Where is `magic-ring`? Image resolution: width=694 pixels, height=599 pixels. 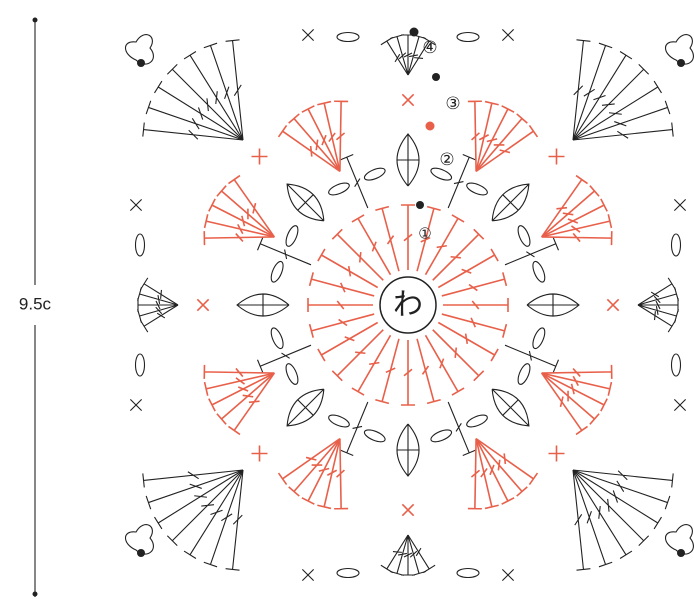 magic-ring is located at coordinates (408, 305).